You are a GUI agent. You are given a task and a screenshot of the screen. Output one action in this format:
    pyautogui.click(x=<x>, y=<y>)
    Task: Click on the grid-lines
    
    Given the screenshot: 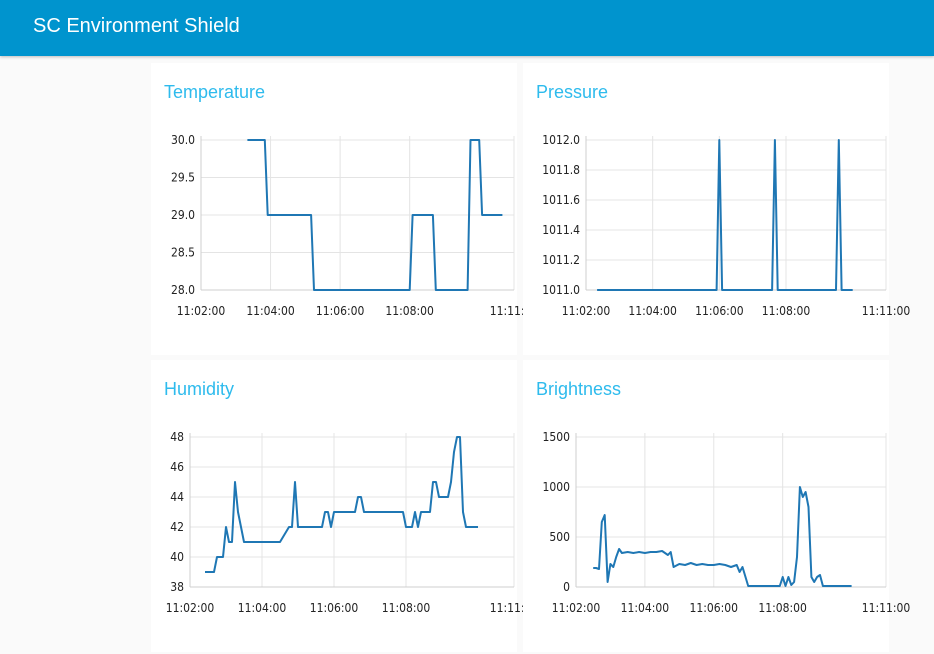 What is the action you would take?
    pyautogui.click(x=731, y=510)
    